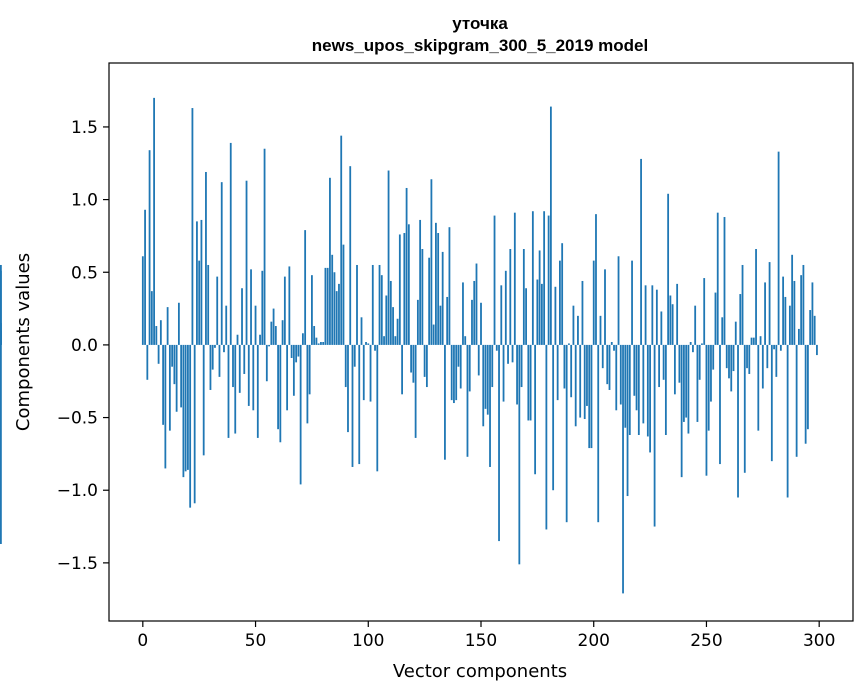 The width and height of the screenshot is (867, 696). What do you see at coordinates (480, 23) in the screenshot?
I see `chart-title: уточка` at bounding box center [480, 23].